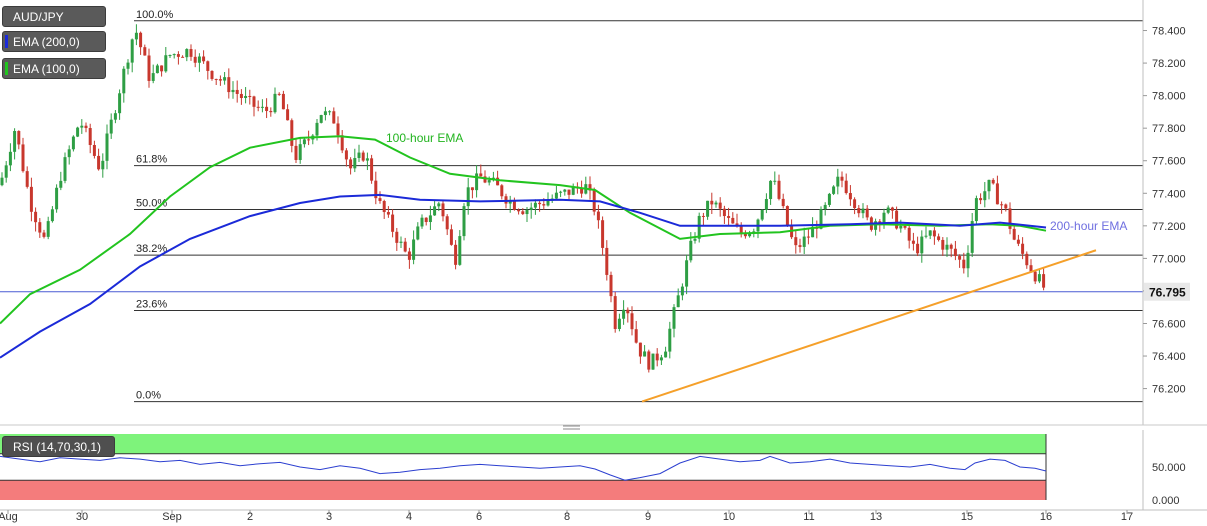  Describe the element at coordinates (151, 160) in the screenshot. I see `fib-level-label: 61.8%` at that location.